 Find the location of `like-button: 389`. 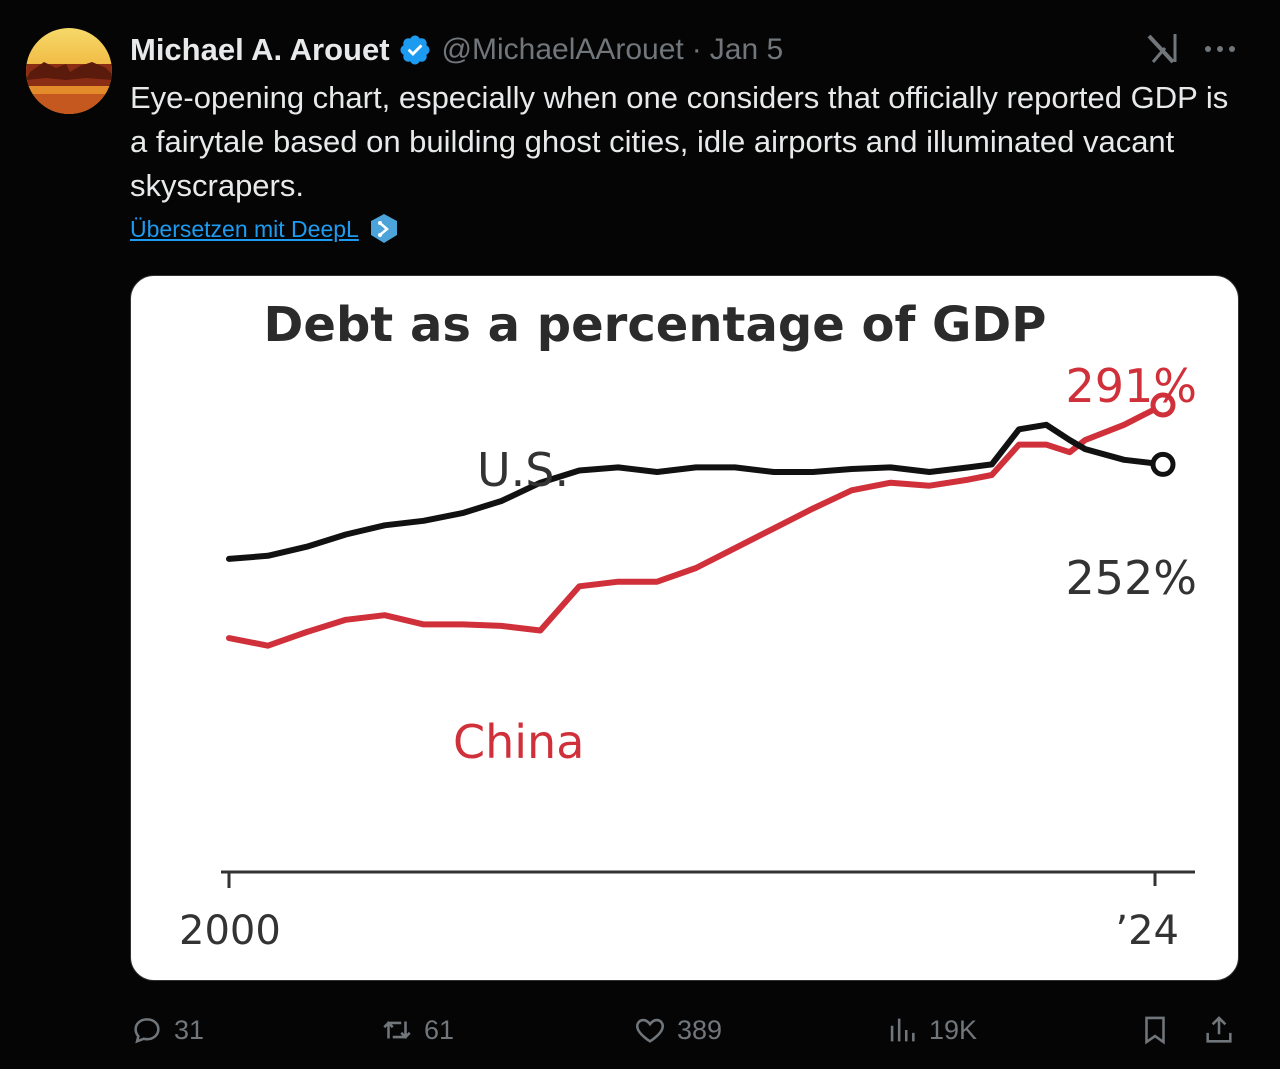

like-button: 389 is located at coordinates (677, 1030).